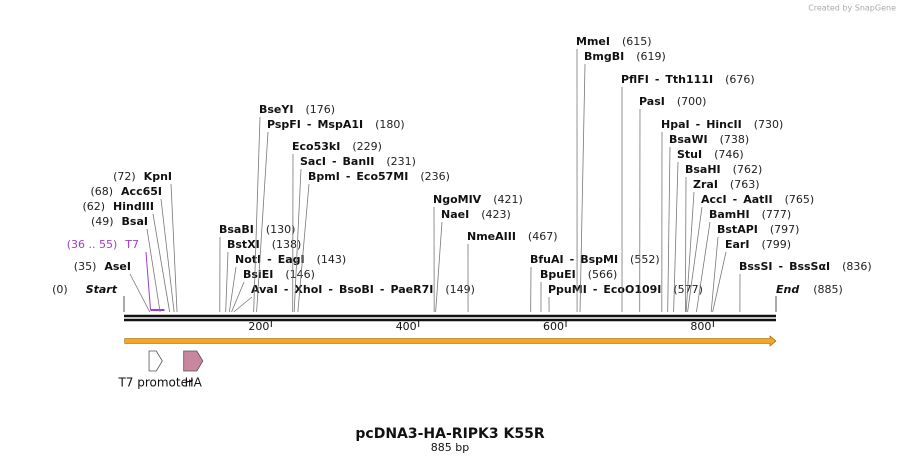  Describe the element at coordinates (757, 199) in the screenshot. I see `enzyme-name: AatII` at that location.